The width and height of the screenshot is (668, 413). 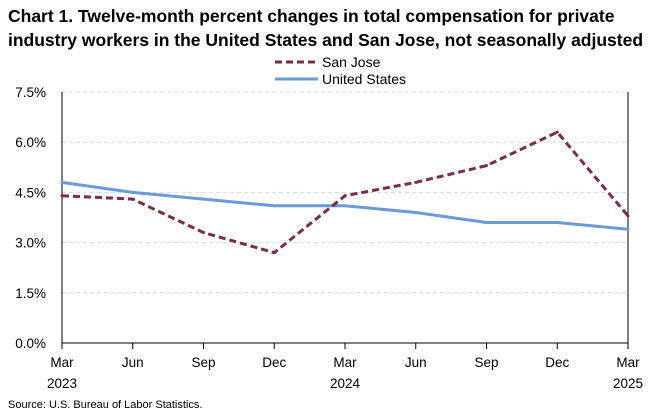 What do you see at coordinates (30, 192) in the screenshot?
I see `y-tick-label: 4.5%` at bounding box center [30, 192].